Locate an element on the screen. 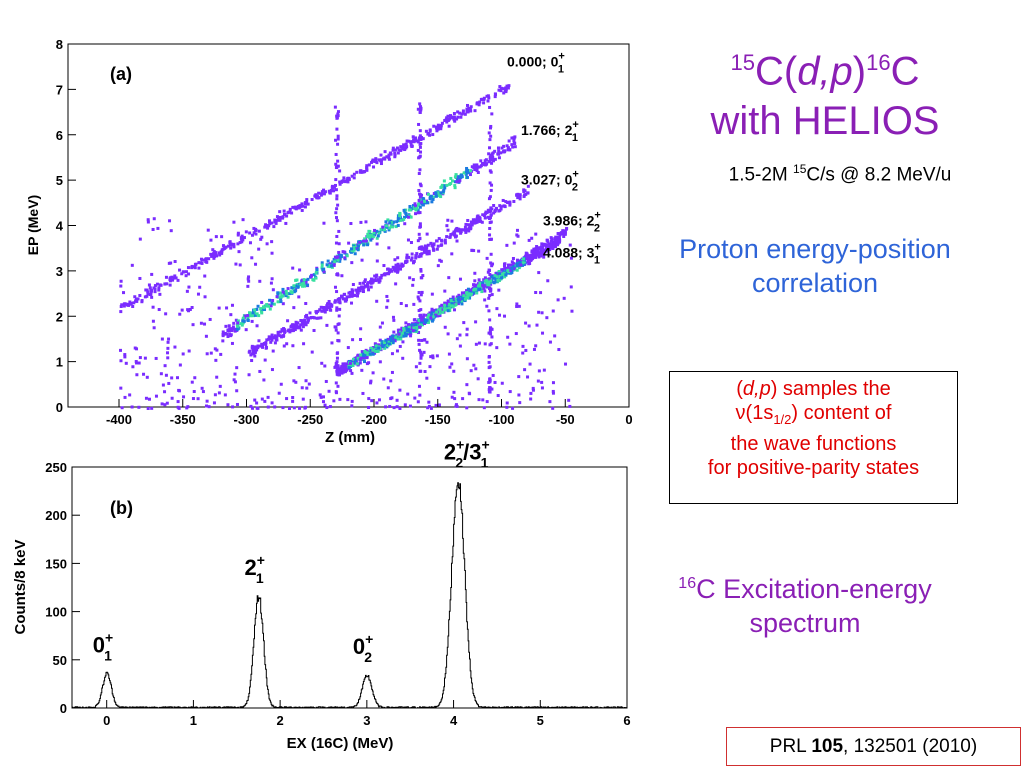 The height and width of the screenshot is (768, 1024). x-tick-label: -250 is located at coordinates (310, 419).